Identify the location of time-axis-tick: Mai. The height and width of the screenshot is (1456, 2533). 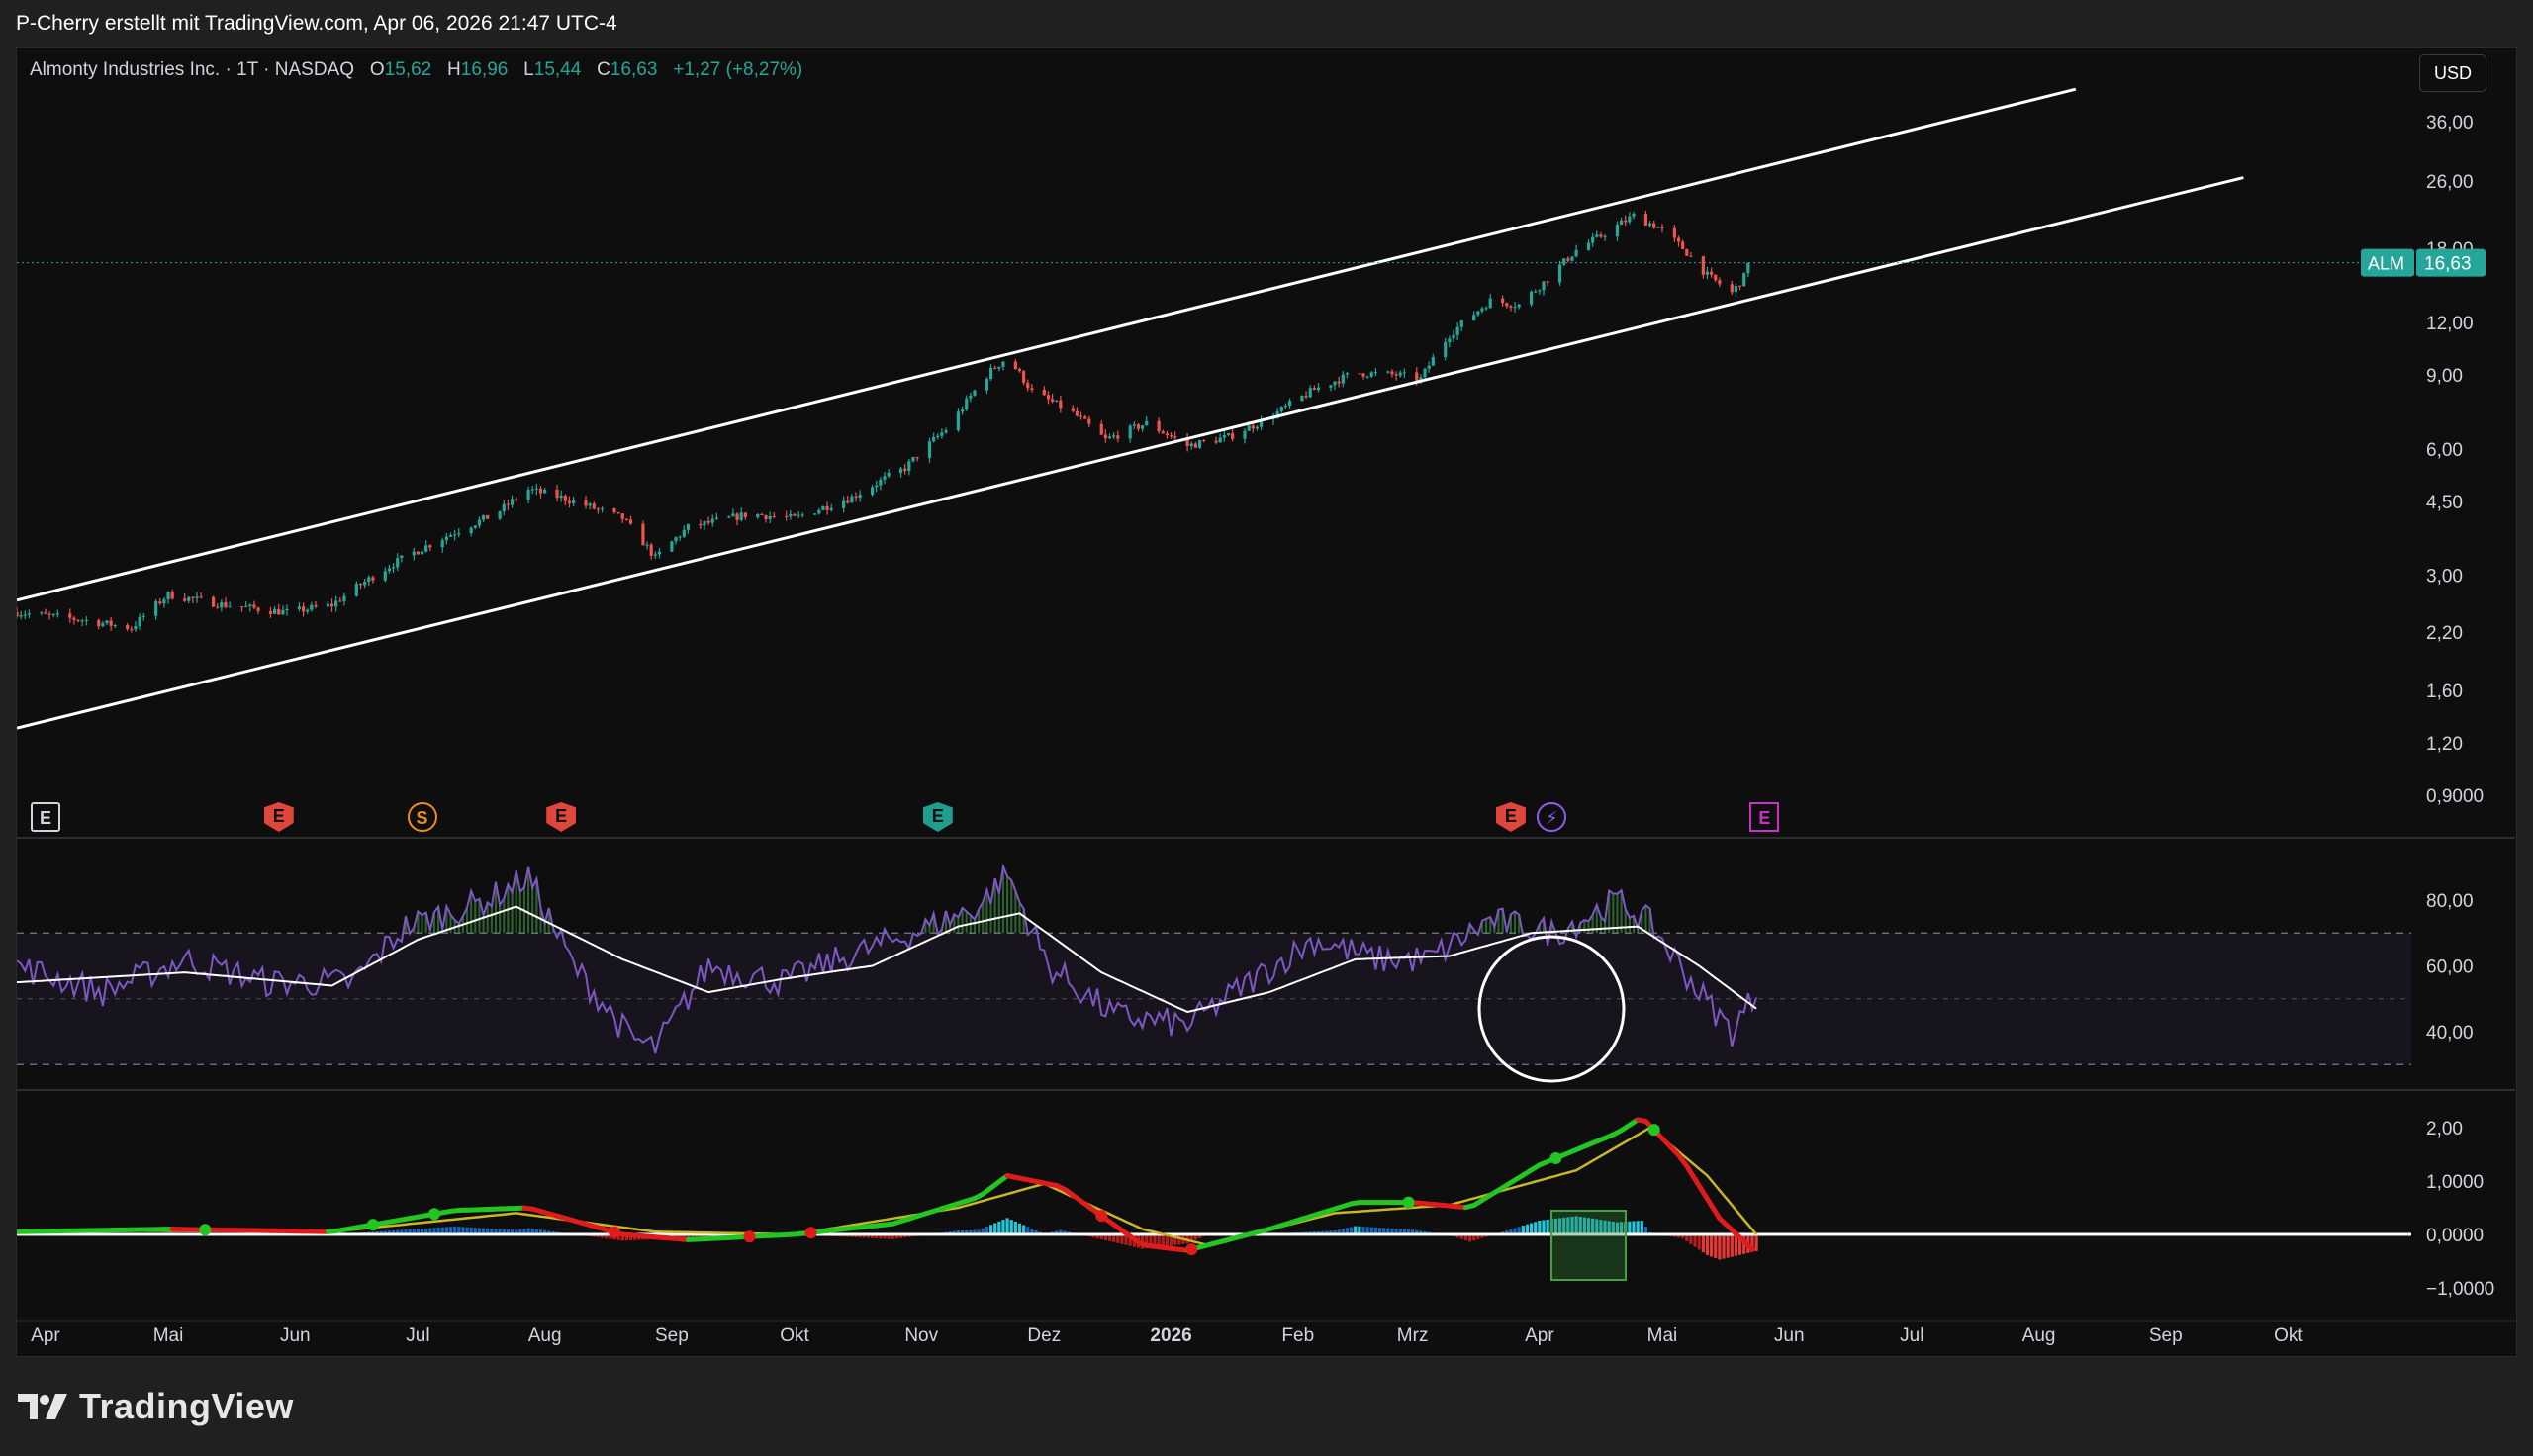
(169, 1335).